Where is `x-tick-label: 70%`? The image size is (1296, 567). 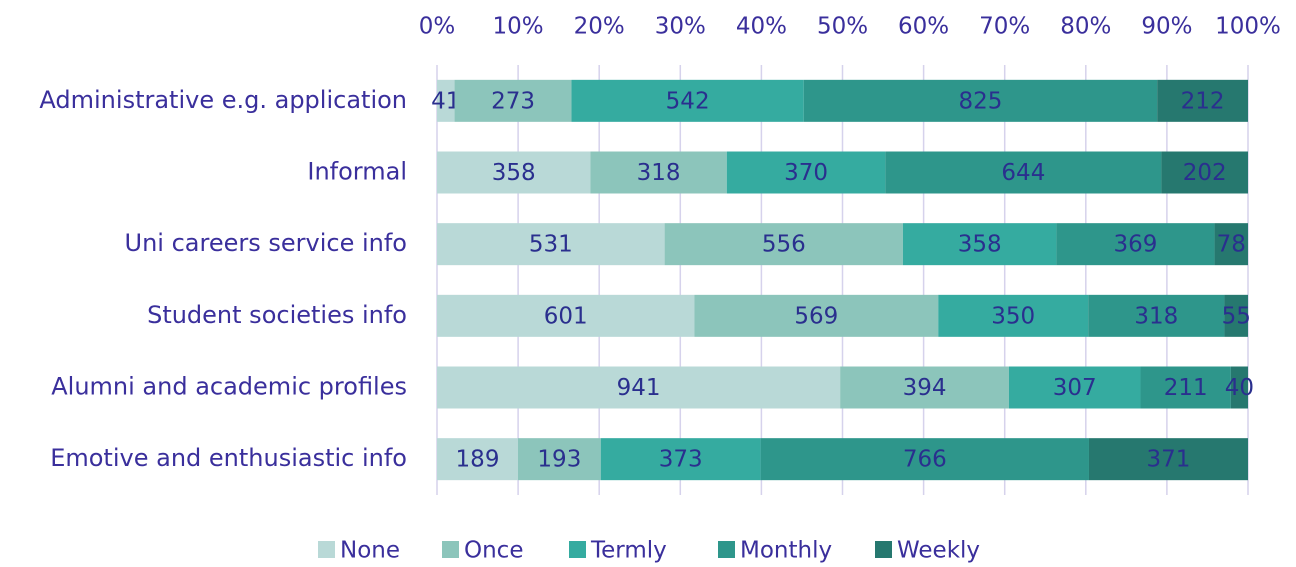
x-tick-label: 70% is located at coordinates (1004, 27).